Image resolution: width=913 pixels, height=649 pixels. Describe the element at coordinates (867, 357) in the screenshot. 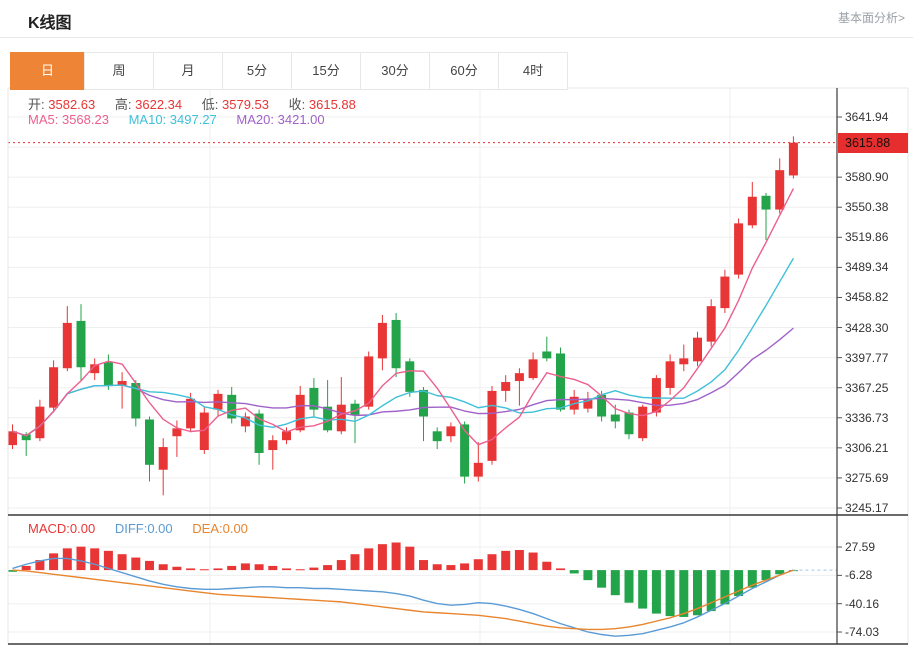

I see `price-tick-label: 3397.77` at that location.